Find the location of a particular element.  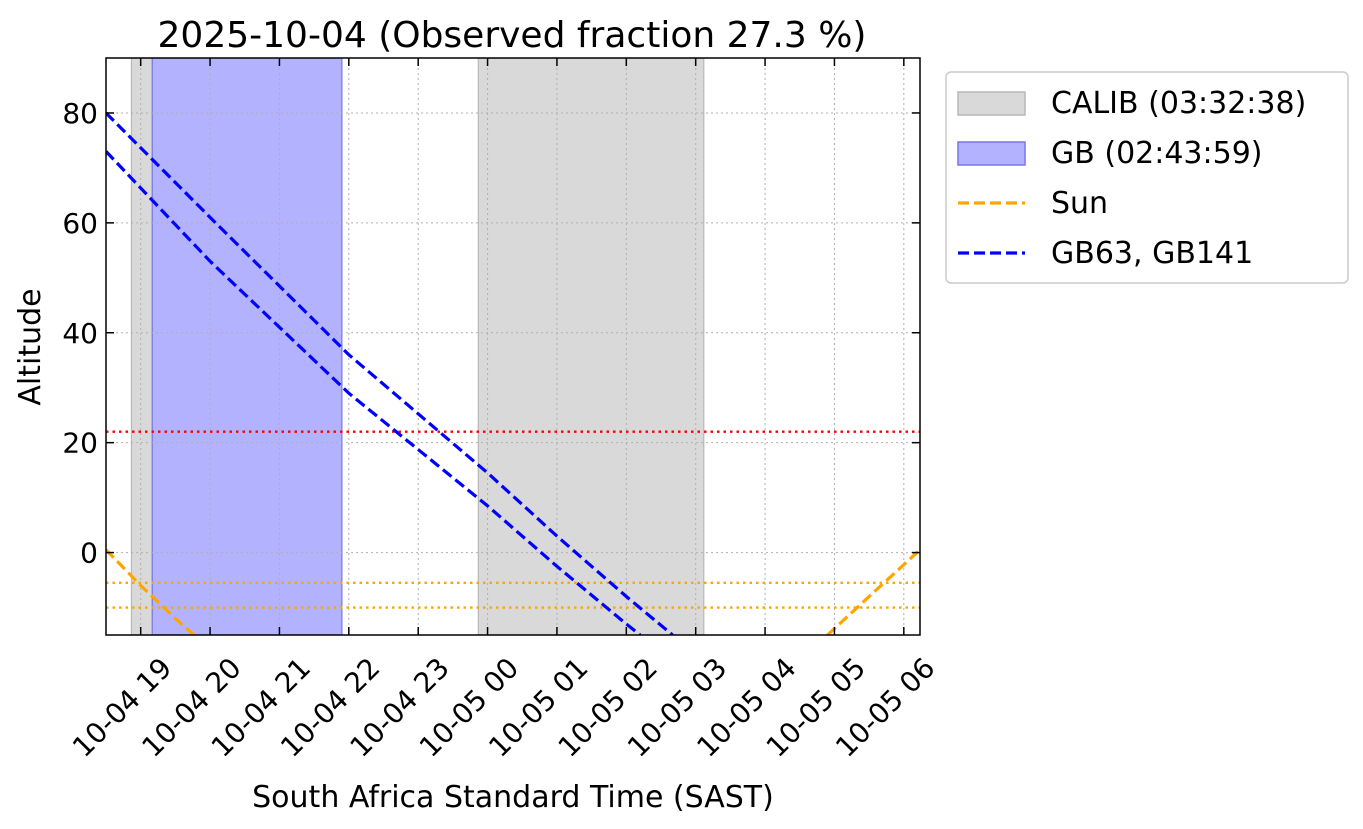

legend-label-calib: CALIB (03:32:38) is located at coordinates (1178, 103).